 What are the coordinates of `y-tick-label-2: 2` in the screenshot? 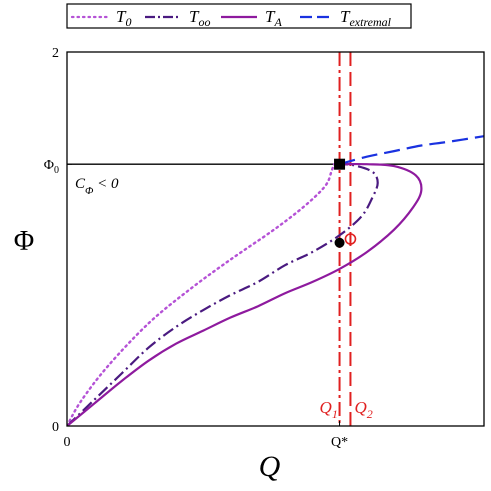 It's located at (55, 53).